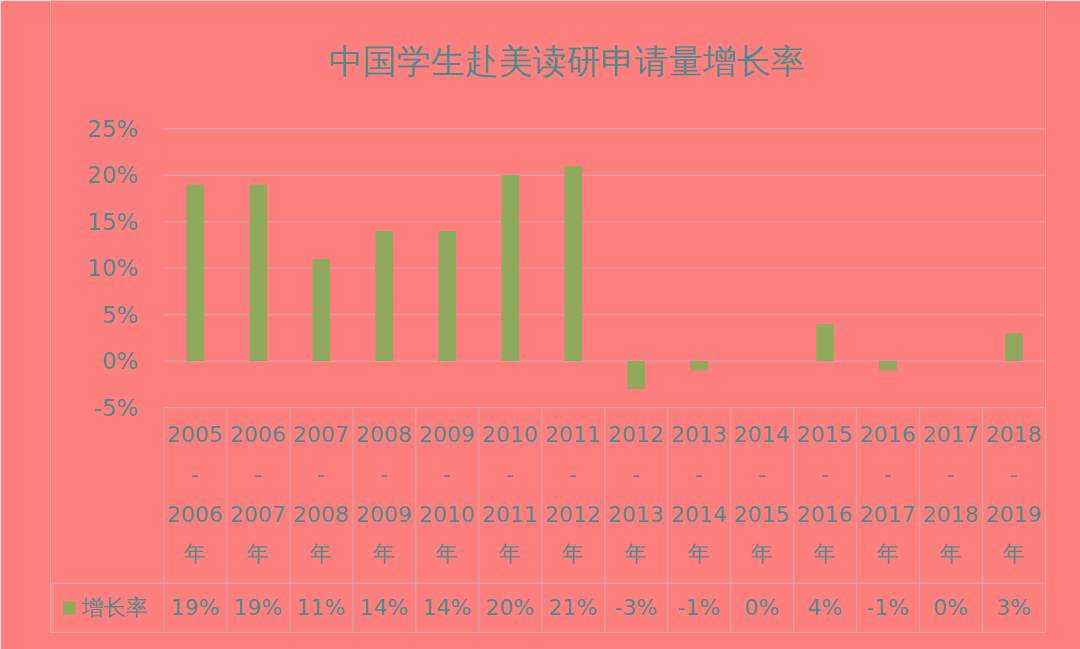  I want to click on y-tick-label: 15%, so click(113, 221).